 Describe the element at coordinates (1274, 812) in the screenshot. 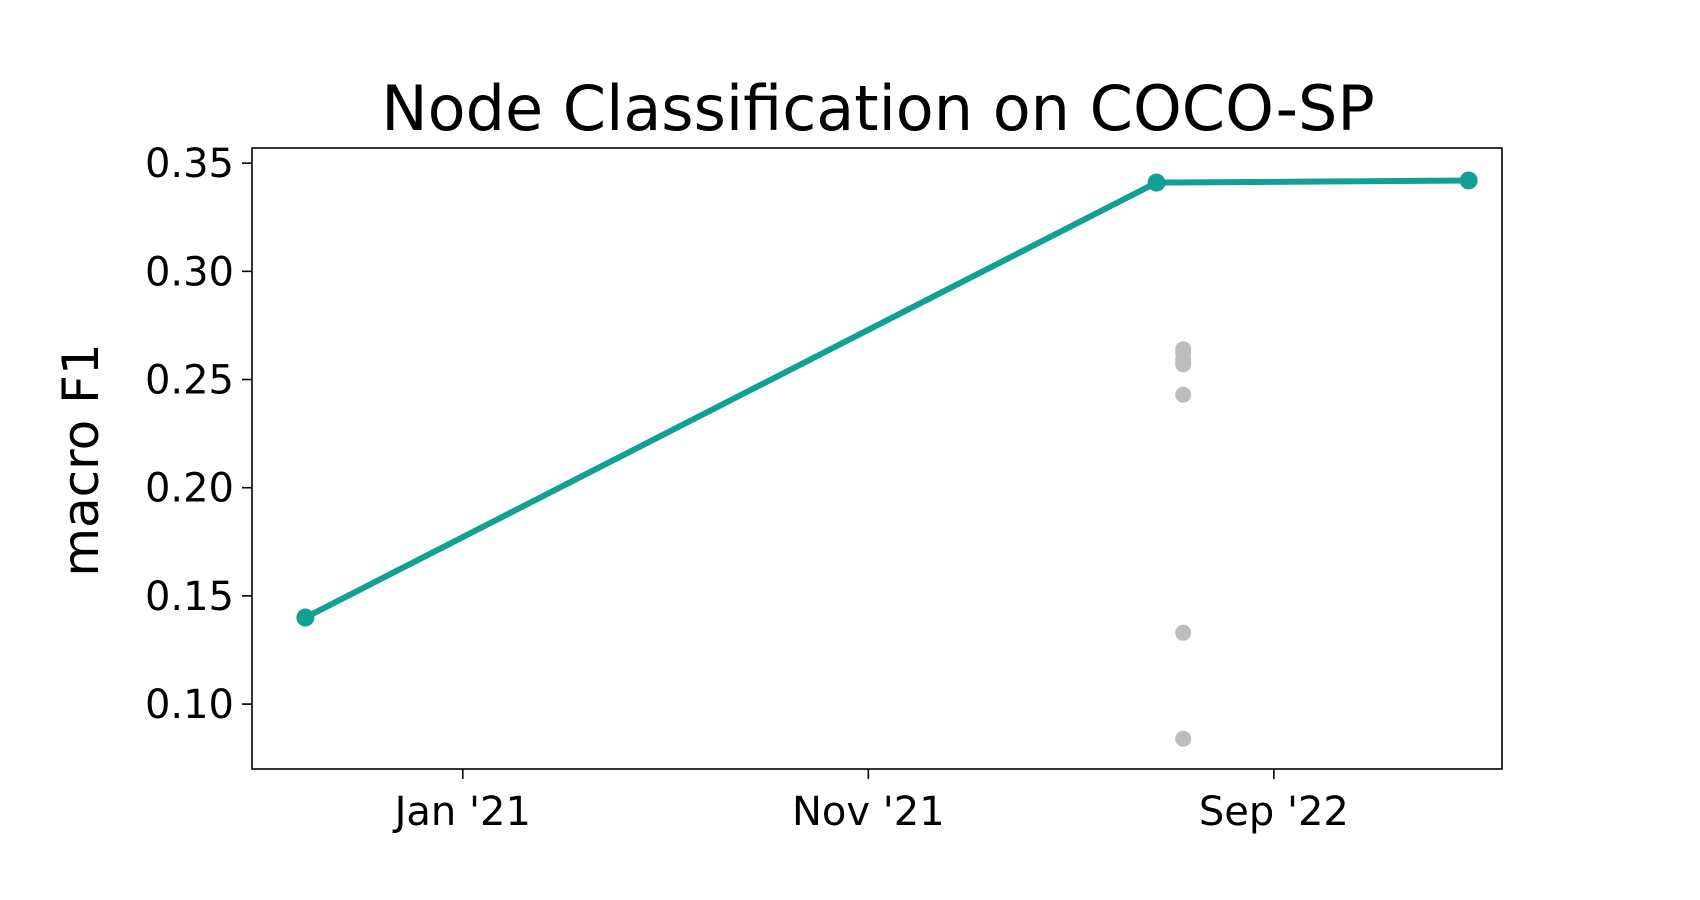

I see `x-tick-label: Sep '22` at that location.